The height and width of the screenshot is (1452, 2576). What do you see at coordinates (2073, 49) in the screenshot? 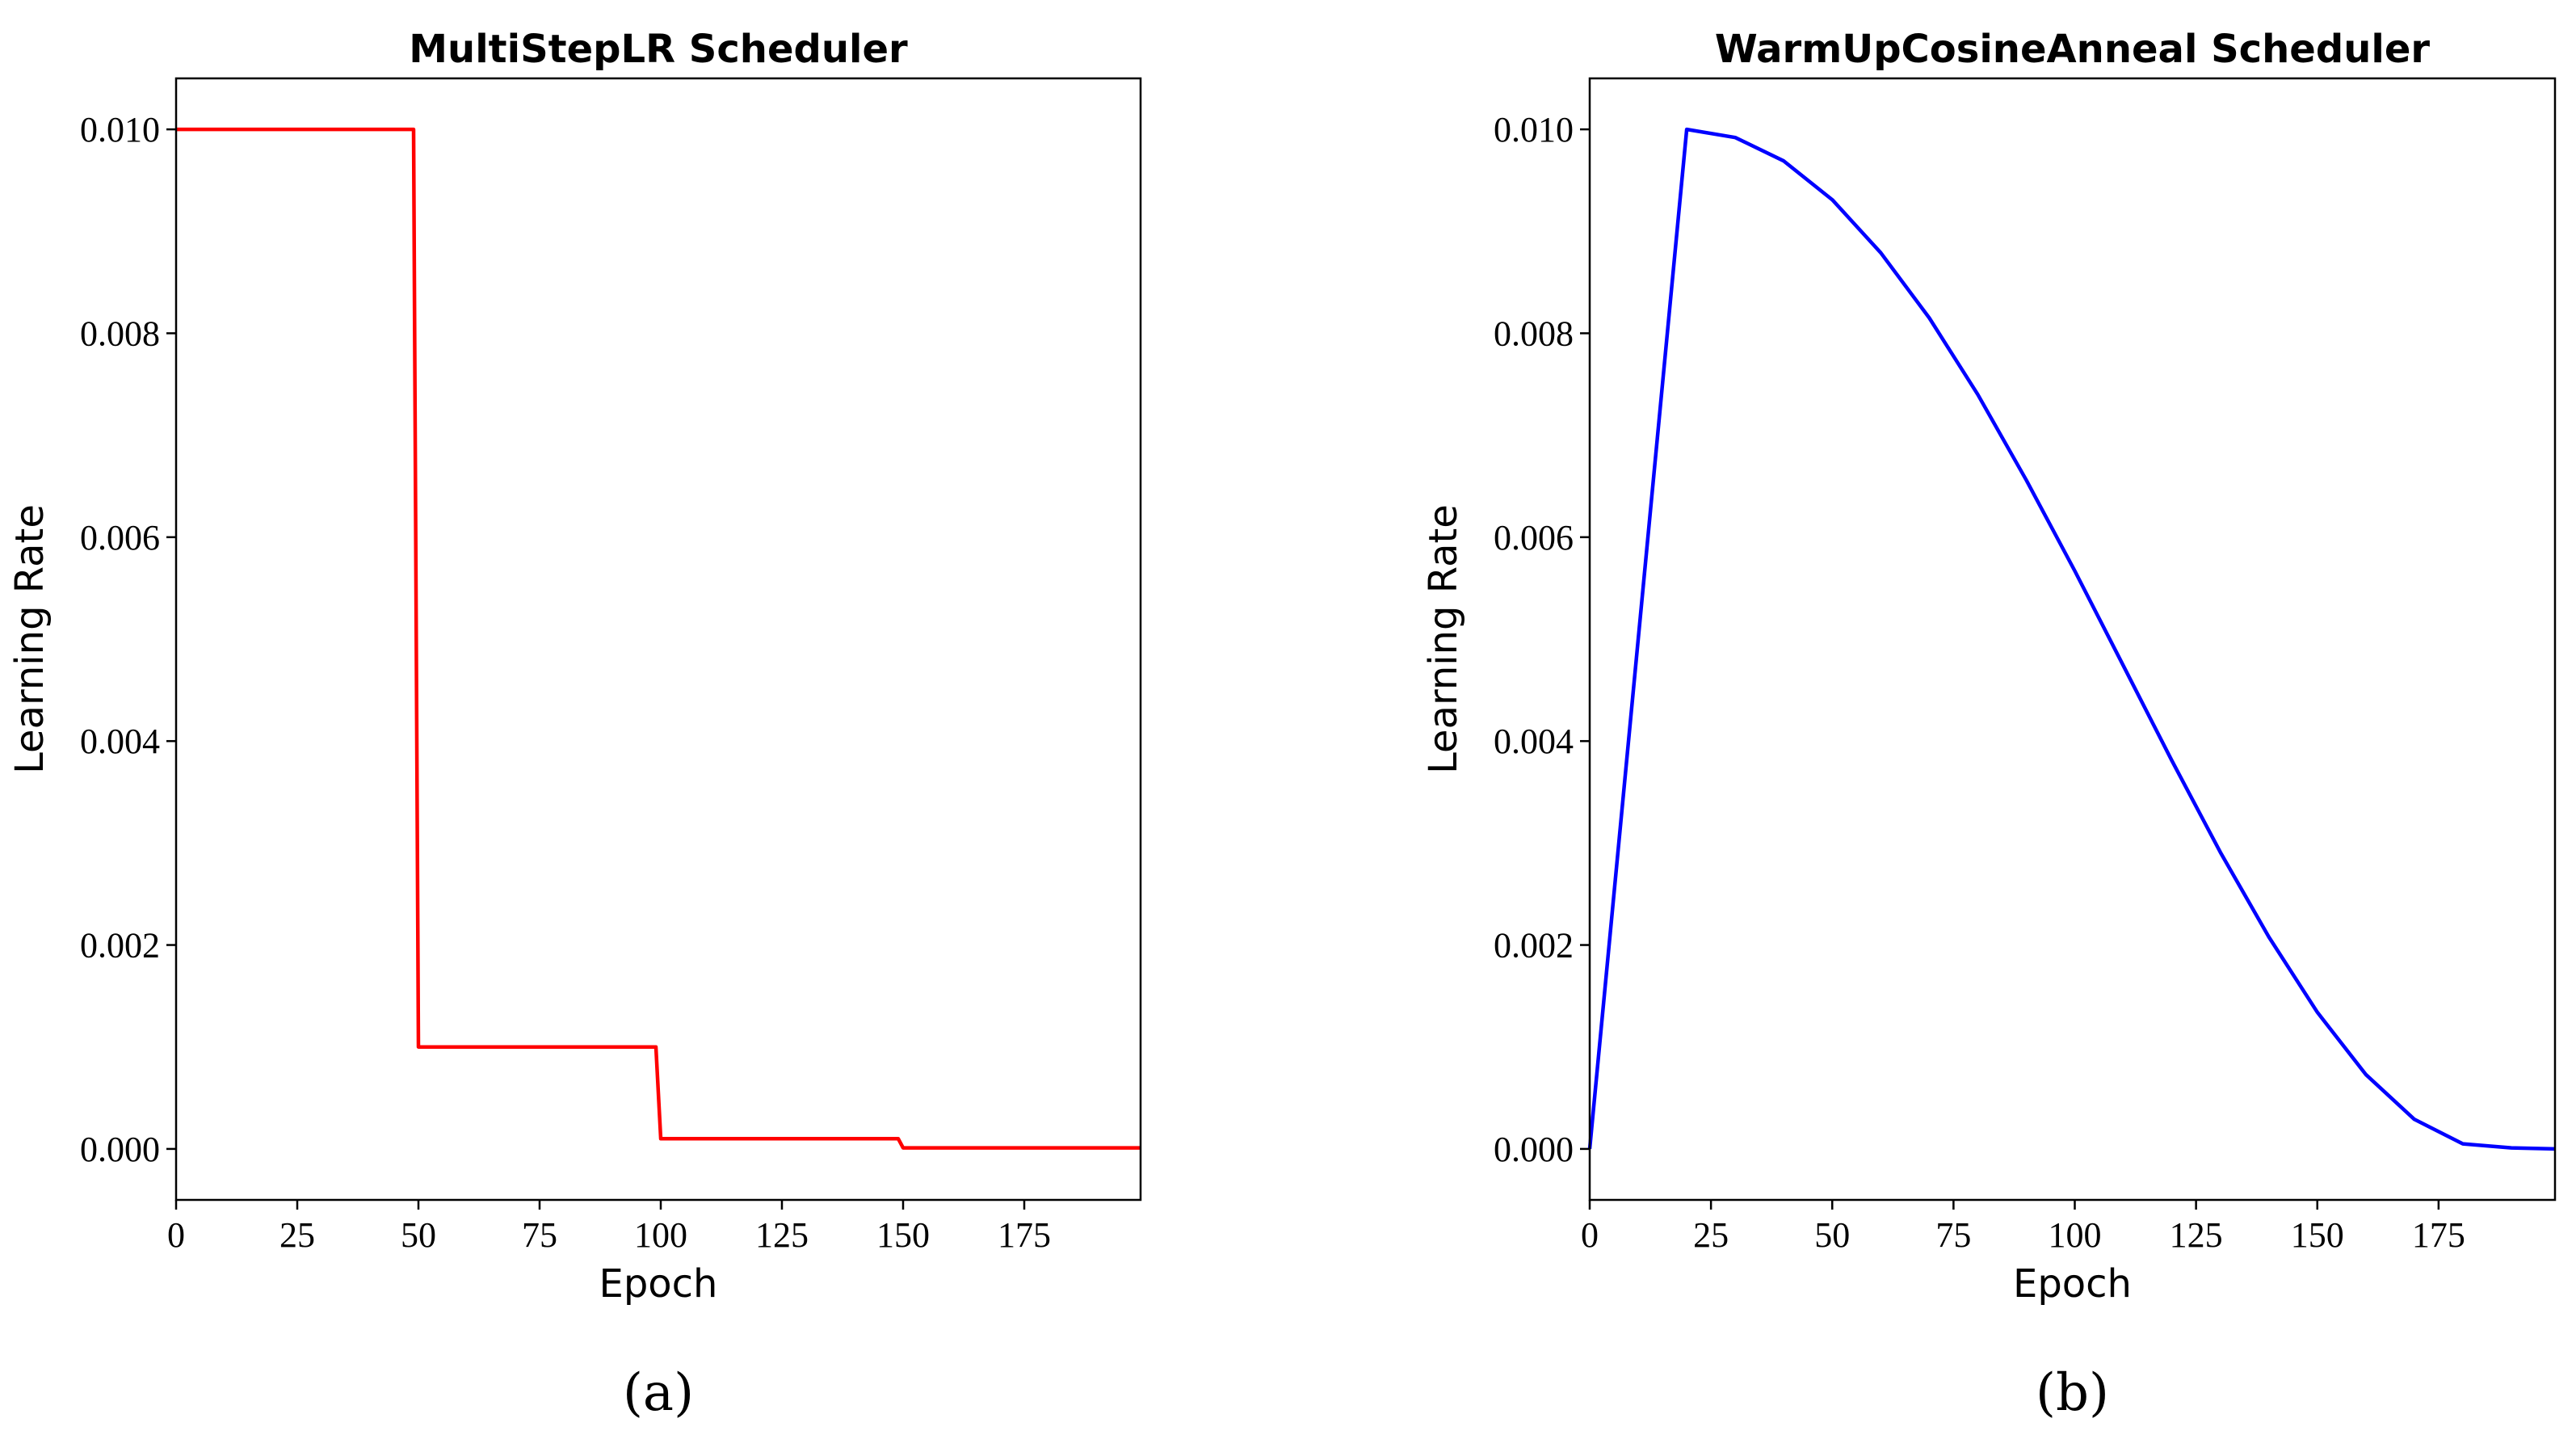
I see `chart-title: WarmUpCosineAnneal Scheduler` at bounding box center [2073, 49].